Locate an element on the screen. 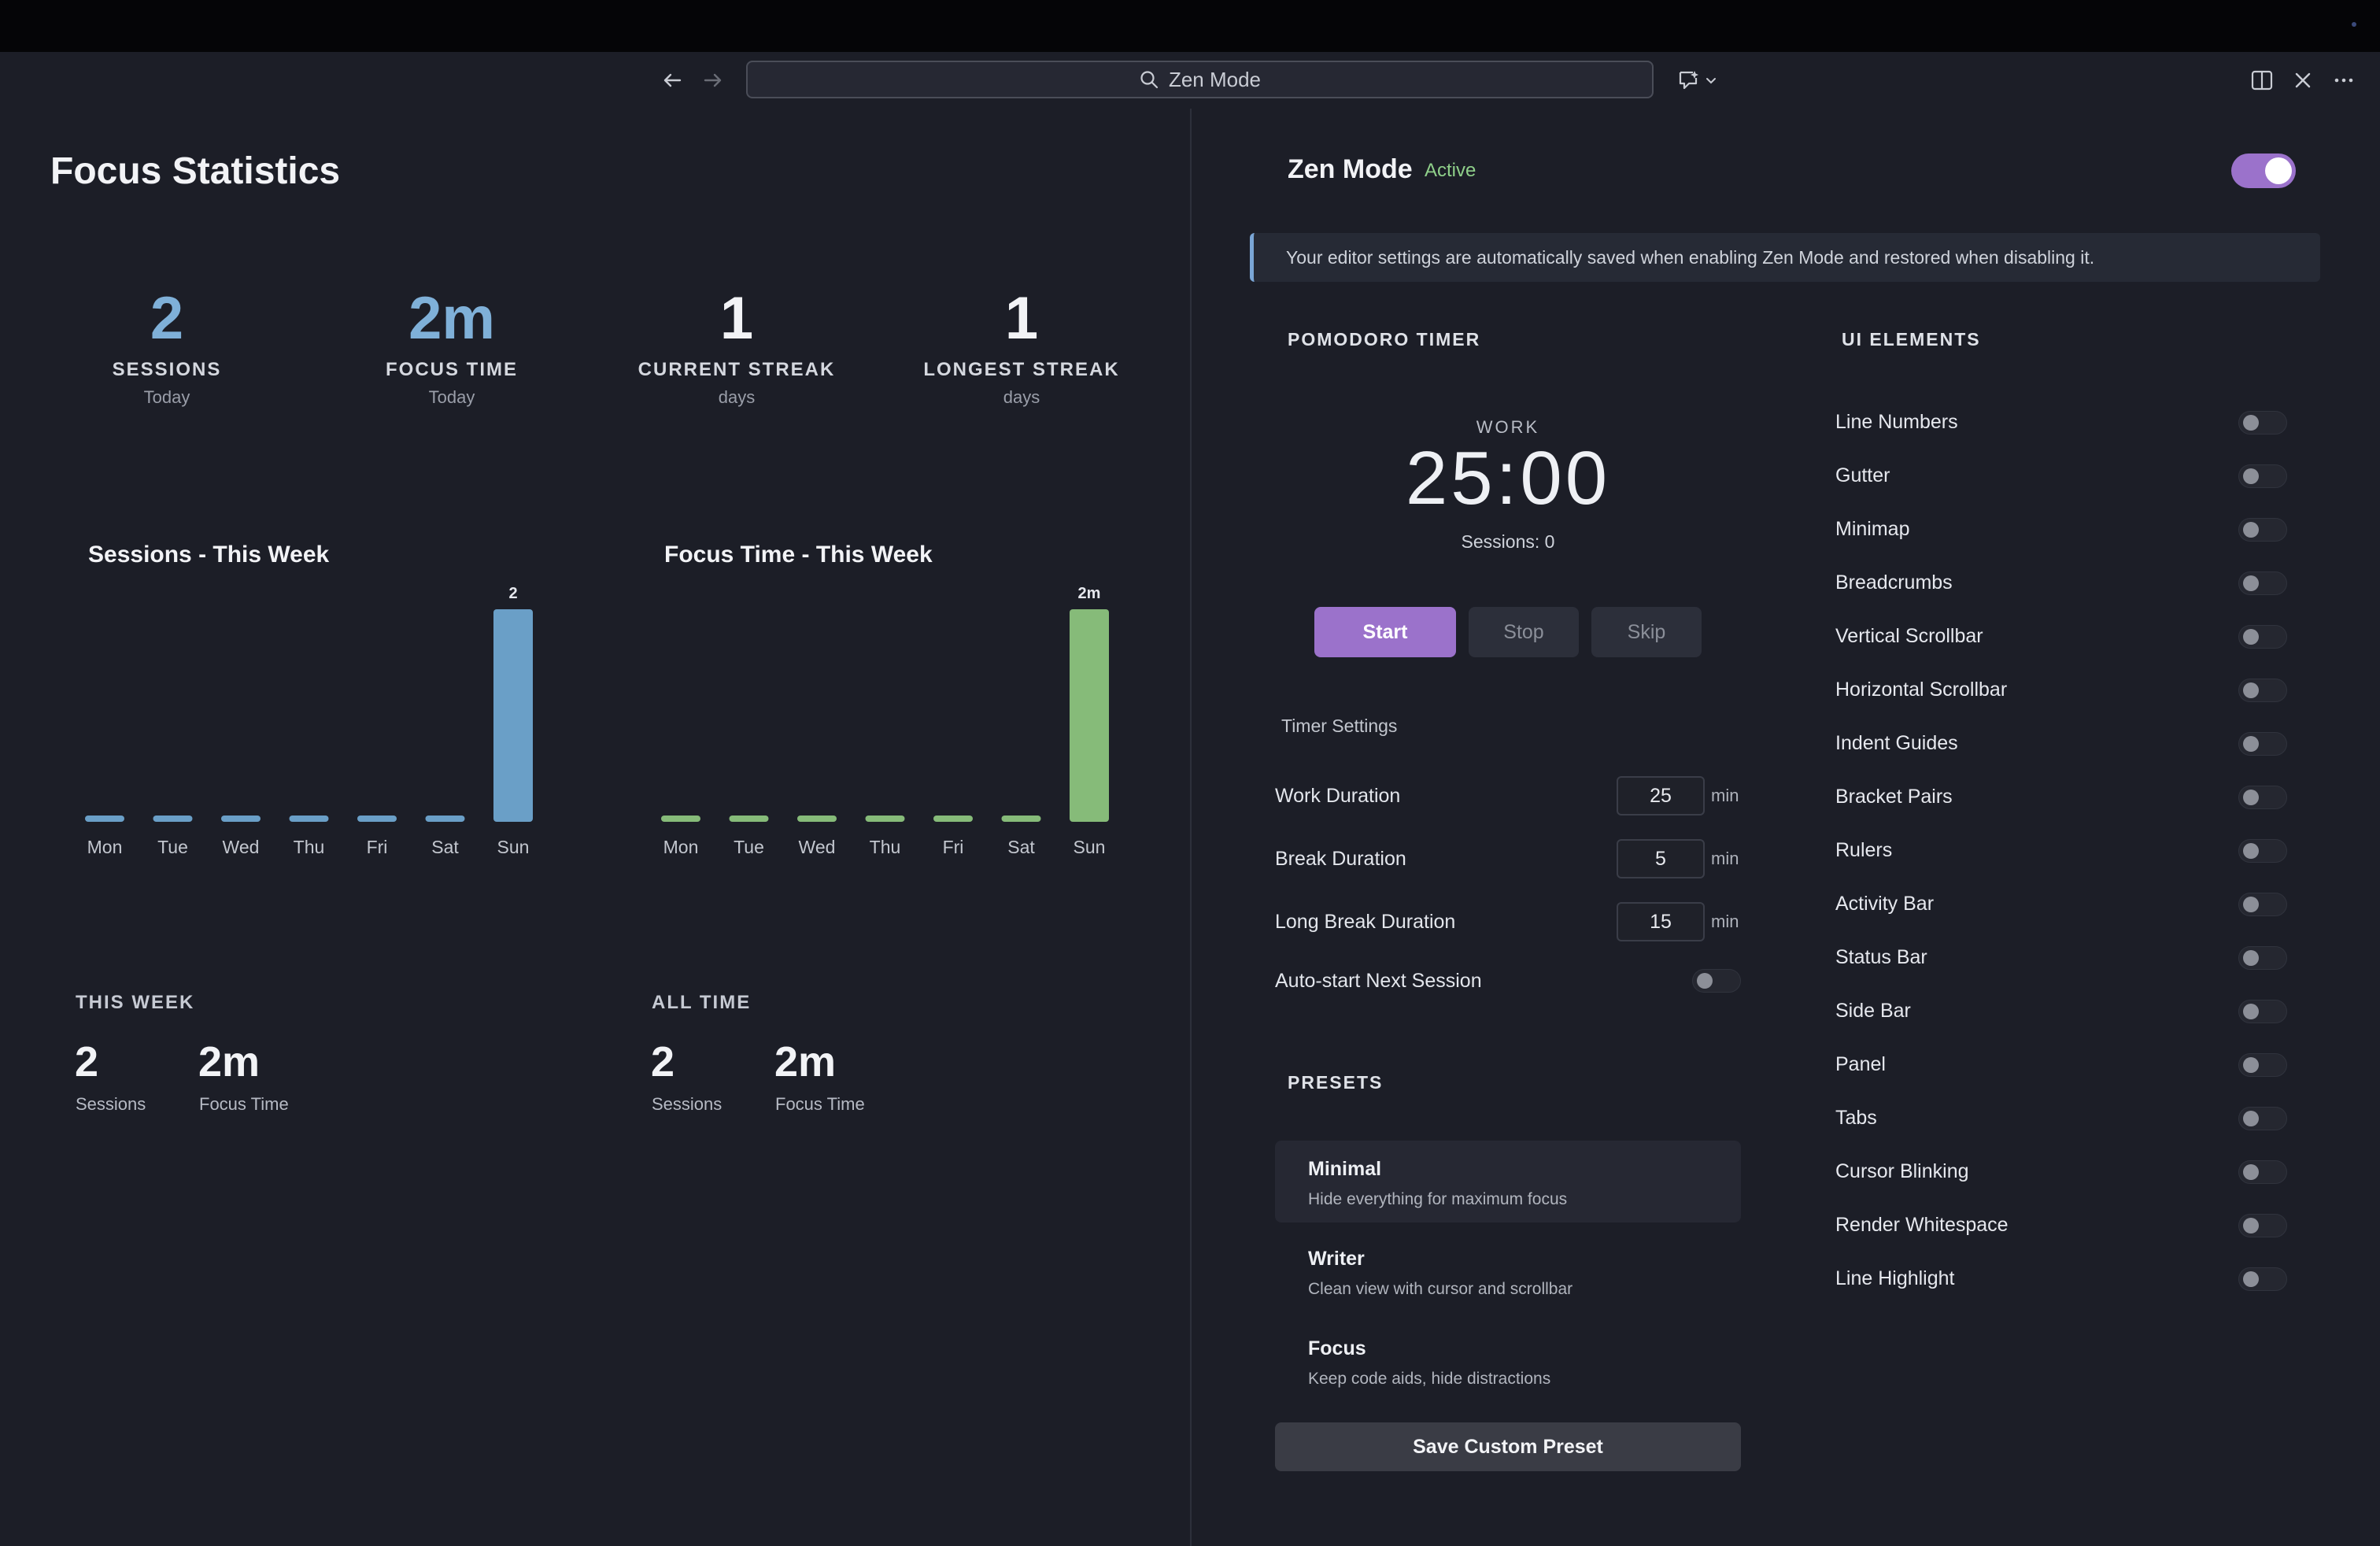 The width and height of the screenshot is (2380, 1546). chat-dropdown-button is located at coordinates (1697, 80).